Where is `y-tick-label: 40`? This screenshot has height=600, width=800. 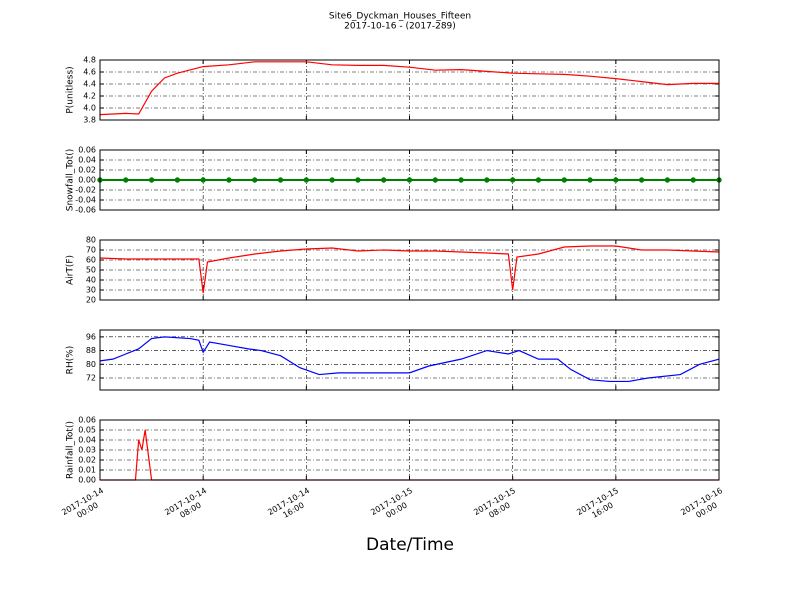
y-tick-label: 40 is located at coordinates (91, 280).